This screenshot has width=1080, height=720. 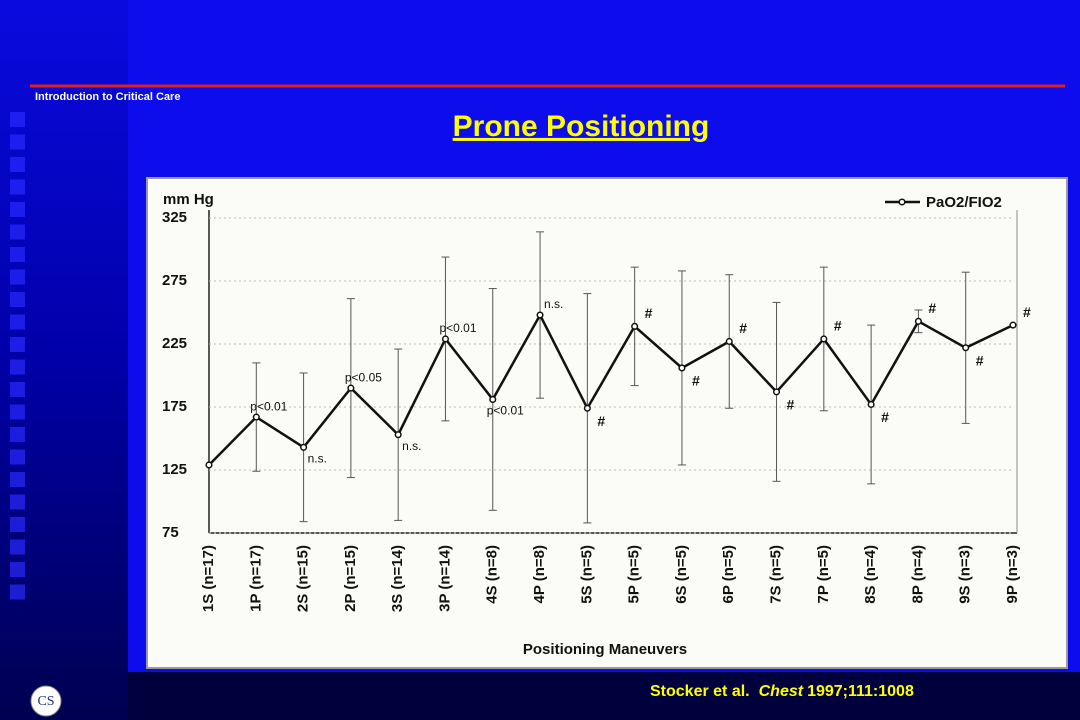 What do you see at coordinates (700, 691) in the screenshot?
I see `citation-authors: Stocker et al.` at bounding box center [700, 691].